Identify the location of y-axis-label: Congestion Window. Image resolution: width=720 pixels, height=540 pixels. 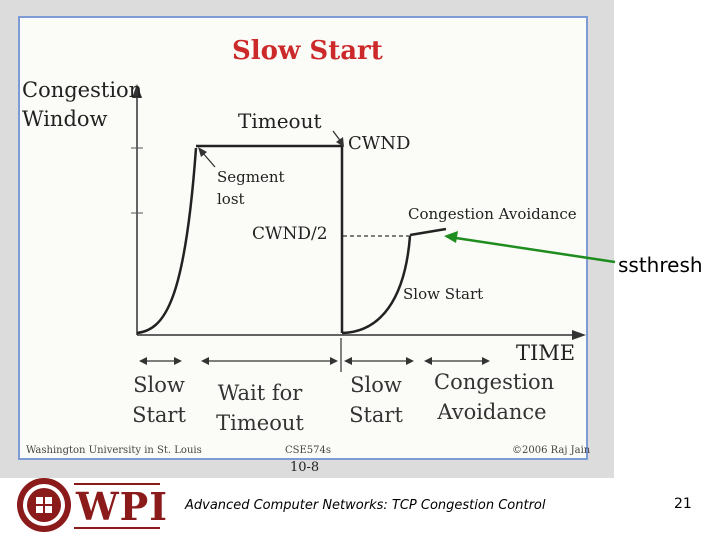
(82, 105).